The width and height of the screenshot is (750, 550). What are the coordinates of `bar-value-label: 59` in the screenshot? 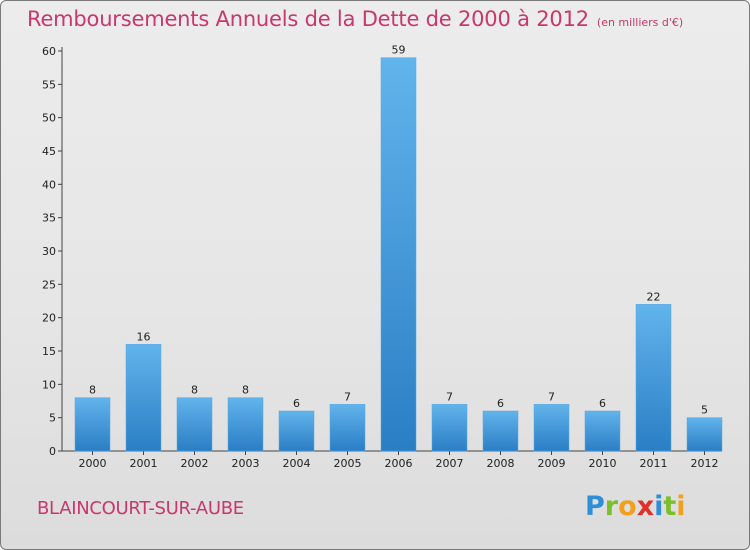 It's located at (399, 50).